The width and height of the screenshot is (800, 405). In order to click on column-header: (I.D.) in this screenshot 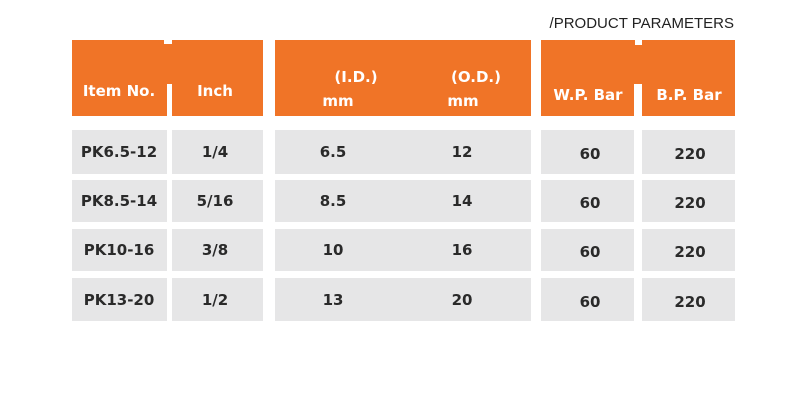, I will do `click(356, 77)`.